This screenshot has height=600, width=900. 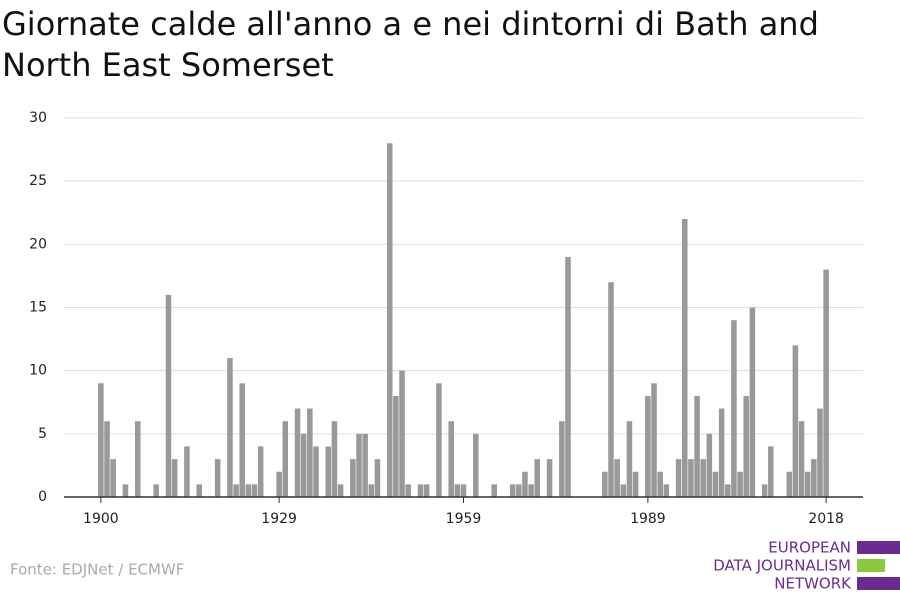 I want to click on logo-text: DATA JOURNALISM, so click(x=782, y=566).